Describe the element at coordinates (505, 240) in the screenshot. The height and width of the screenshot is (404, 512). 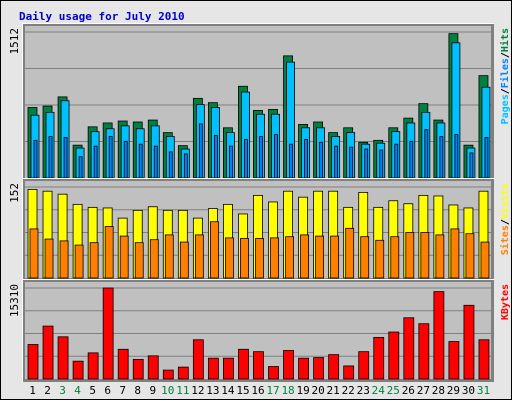
I see `legend-entry: Sites` at that location.